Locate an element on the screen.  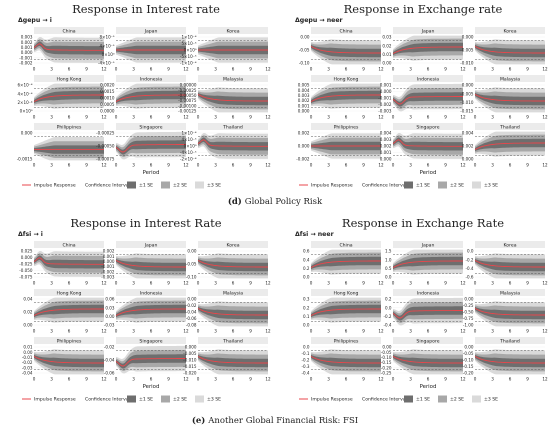
y-tick-label: -0.2 is located at coordinates (306, 360).